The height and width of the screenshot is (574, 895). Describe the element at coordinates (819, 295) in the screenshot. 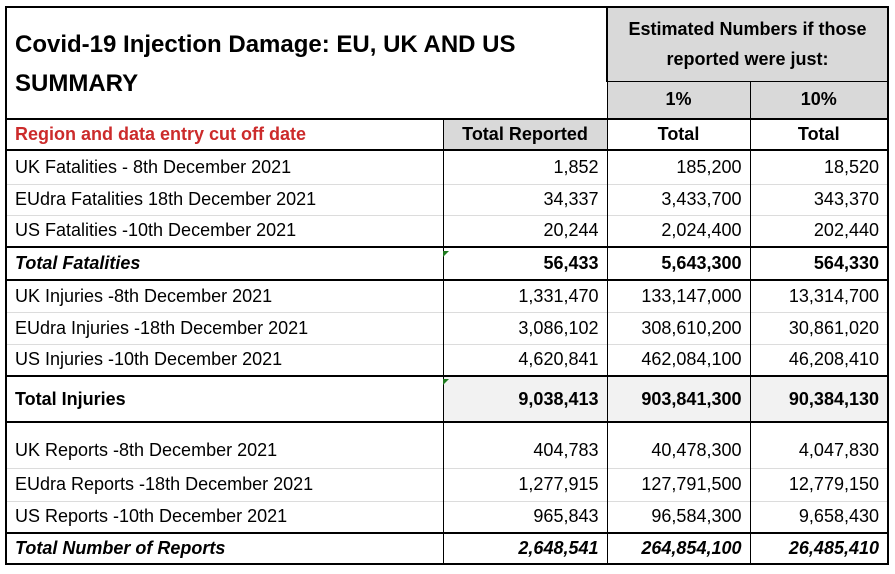

I see `estimate-10pct-value: 13,314,700` at that location.